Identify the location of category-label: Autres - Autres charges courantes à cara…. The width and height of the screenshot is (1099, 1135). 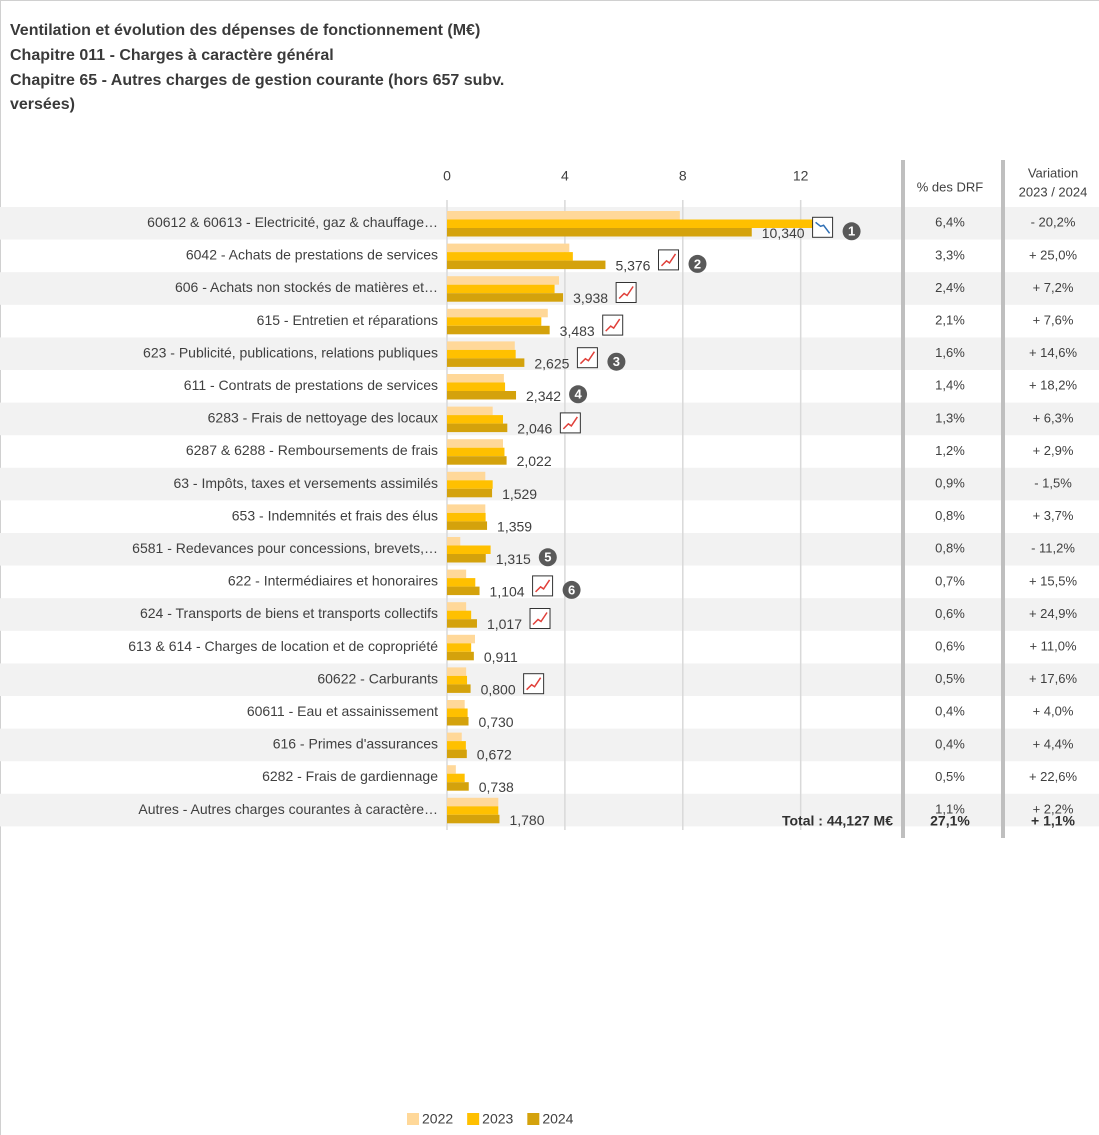
(288, 809).